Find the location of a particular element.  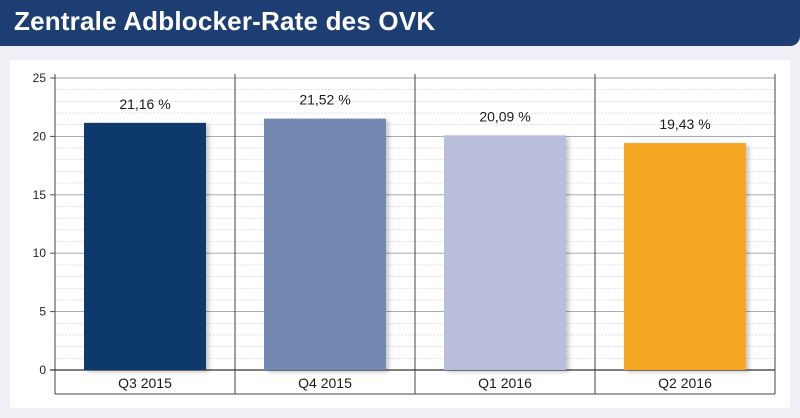

data-label: 21,52 % is located at coordinates (324, 100).